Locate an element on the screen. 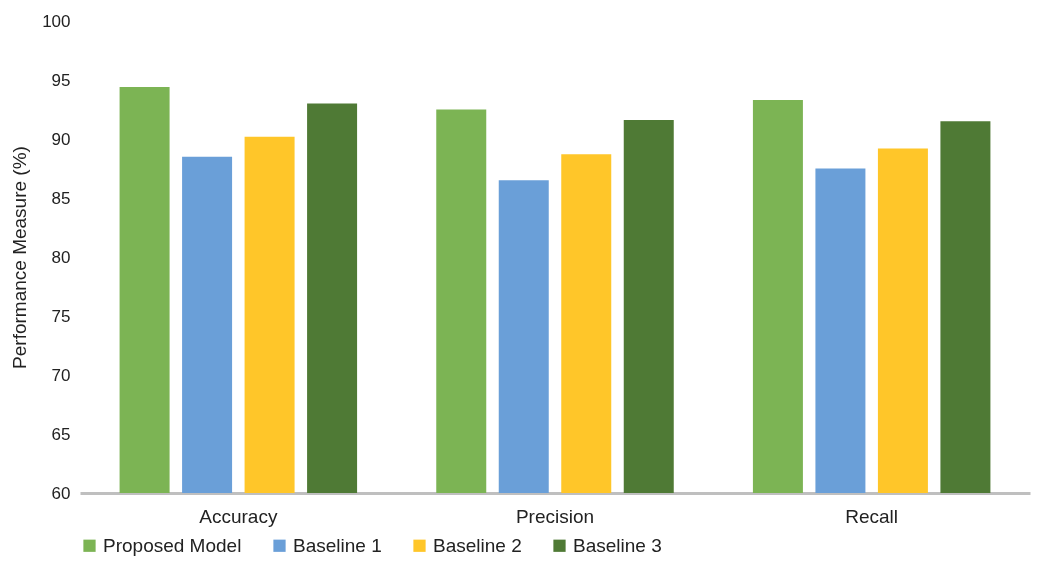 The height and width of the screenshot is (580, 1051). y-tick-label: 75 is located at coordinates (61, 316).